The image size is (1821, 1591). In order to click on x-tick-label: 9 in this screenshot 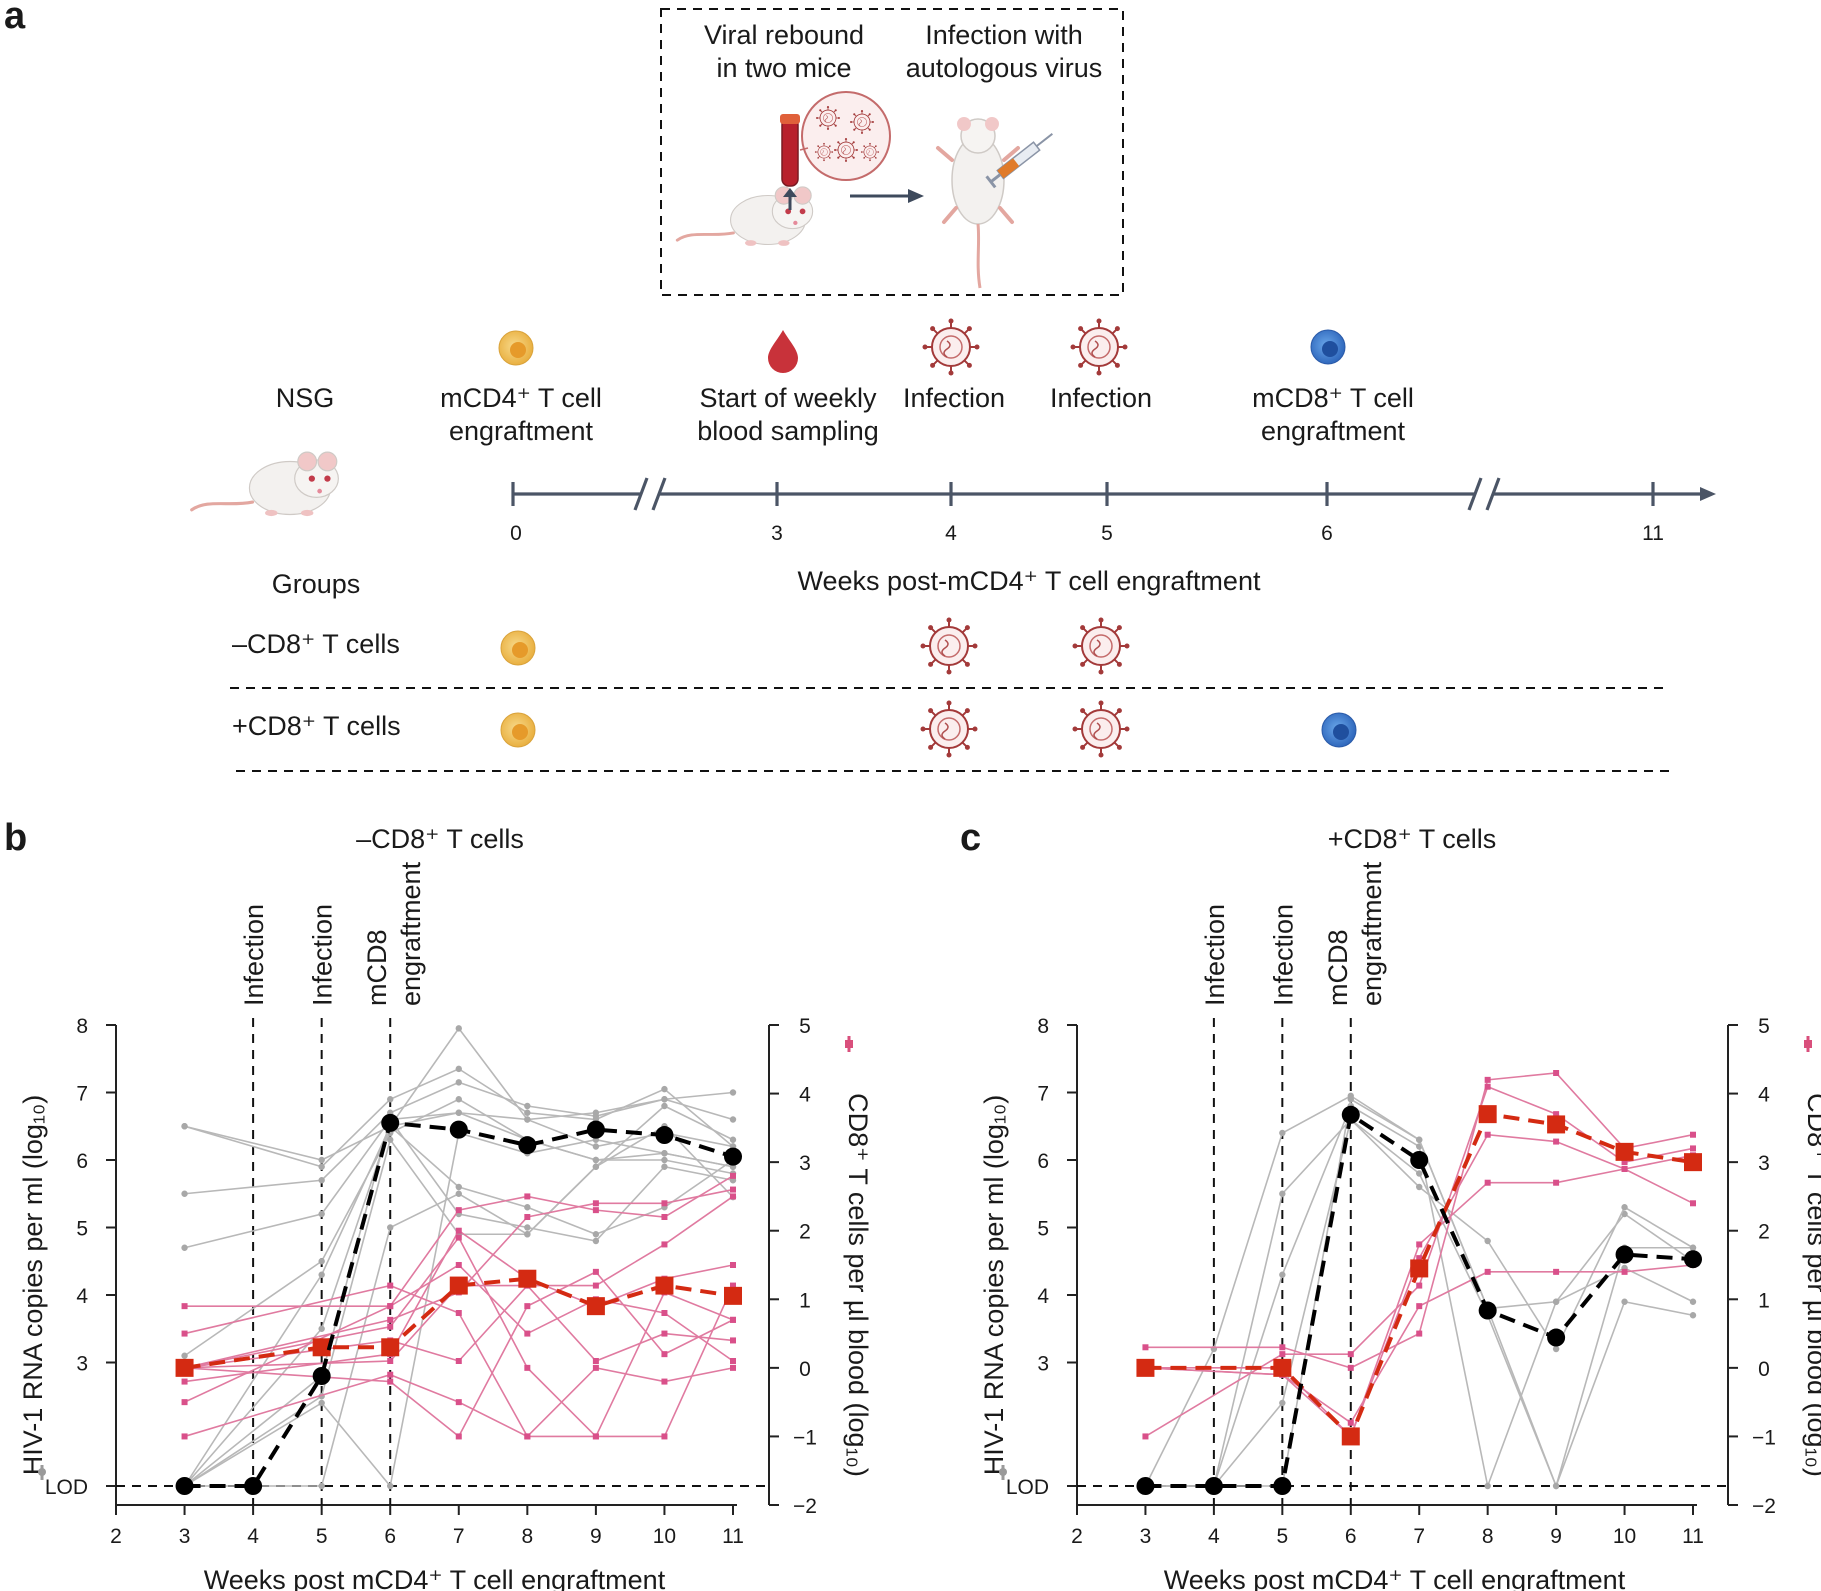, I will do `click(1556, 1536)`.